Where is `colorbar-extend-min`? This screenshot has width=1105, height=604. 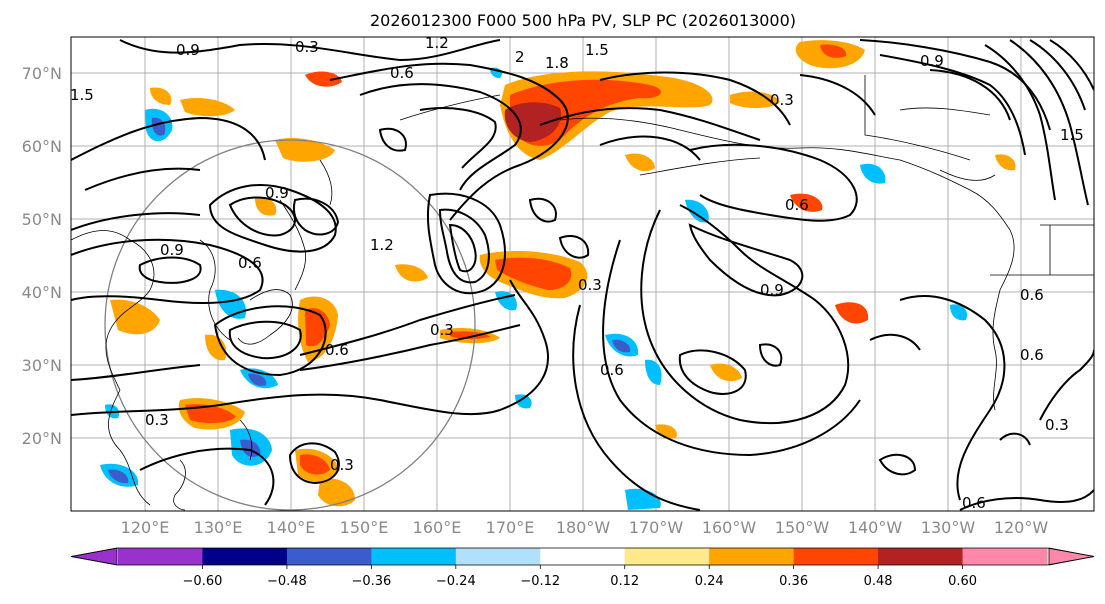 colorbar-extend-min is located at coordinates (94, 556).